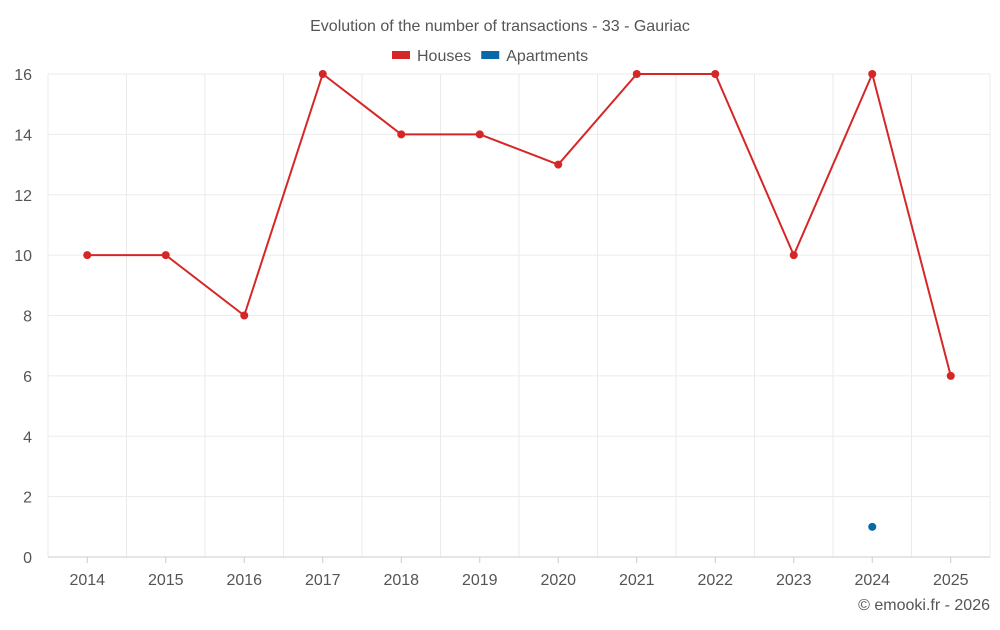 The height and width of the screenshot is (630, 1000). Describe the element at coordinates (166, 580) in the screenshot. I see `x-tick-label: 2015` at that location.